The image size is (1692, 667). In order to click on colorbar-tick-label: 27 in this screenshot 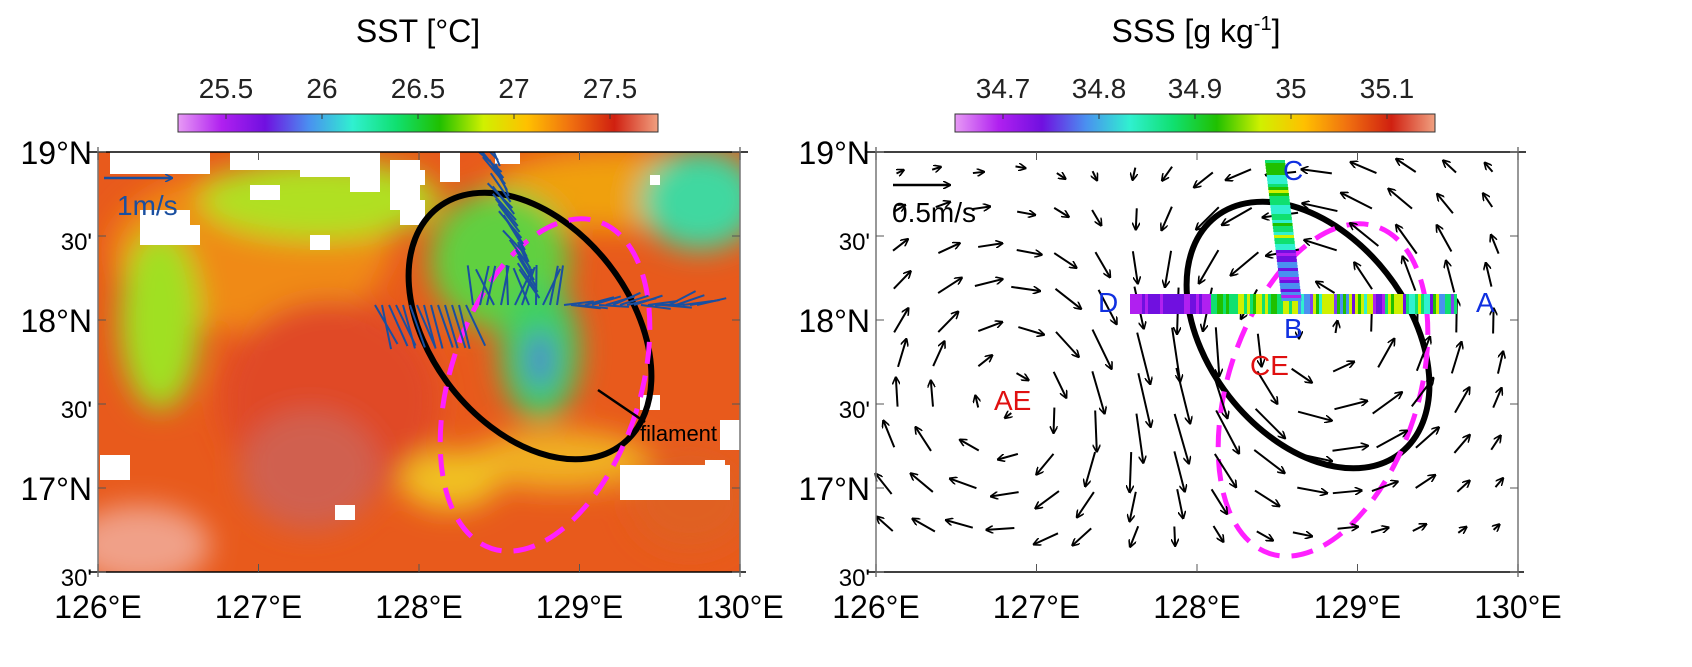, I will do `click(513, 88)`.